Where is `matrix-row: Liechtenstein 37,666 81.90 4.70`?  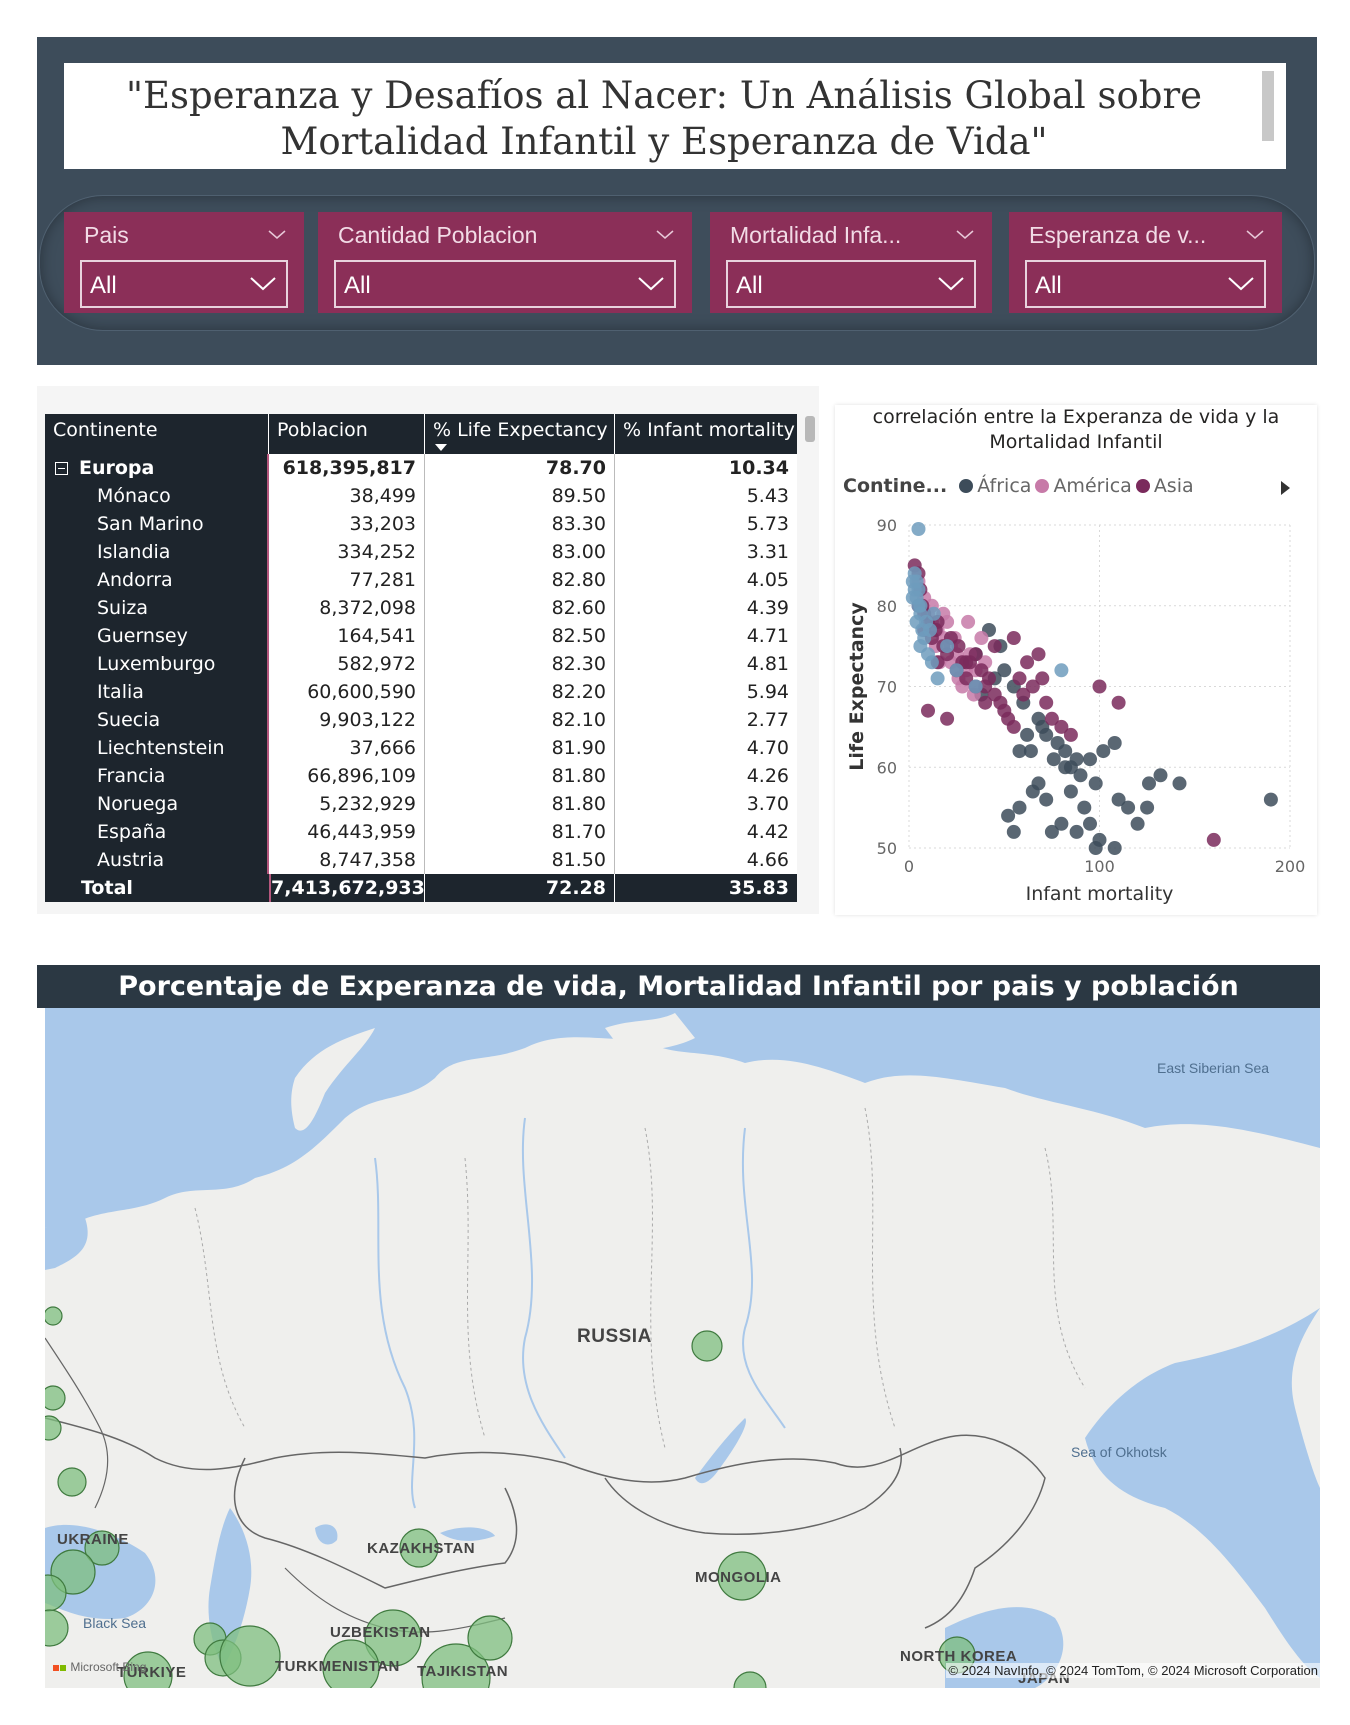 matrix-row: Liechtenstein 37,666 81.90 4.70 is located at coordinates (421, 748).